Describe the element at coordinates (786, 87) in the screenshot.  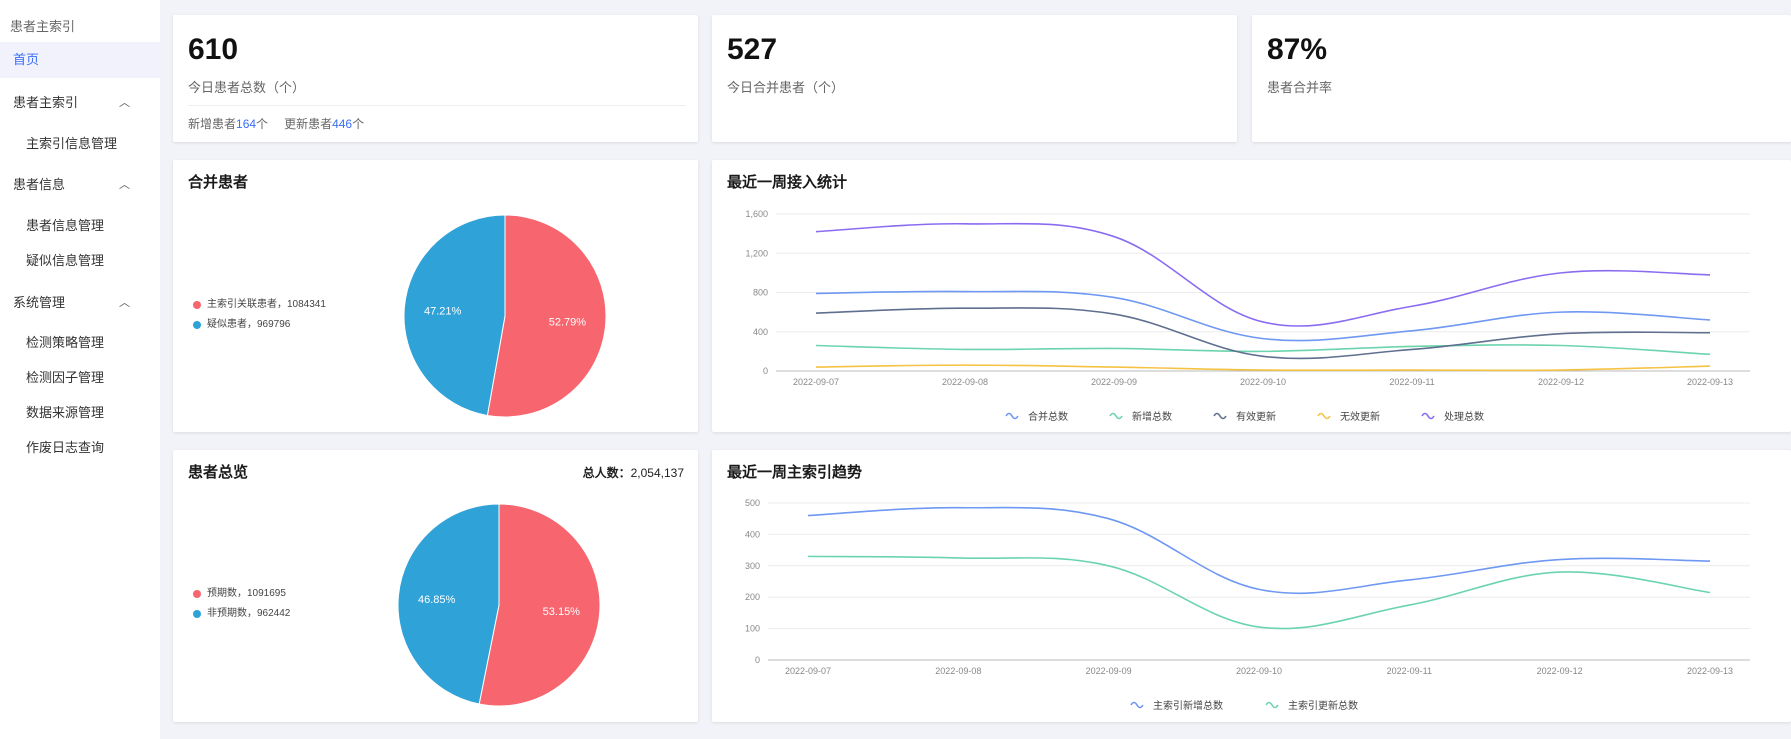
I see `stat-label: 今日合并患者（个）` at that location.